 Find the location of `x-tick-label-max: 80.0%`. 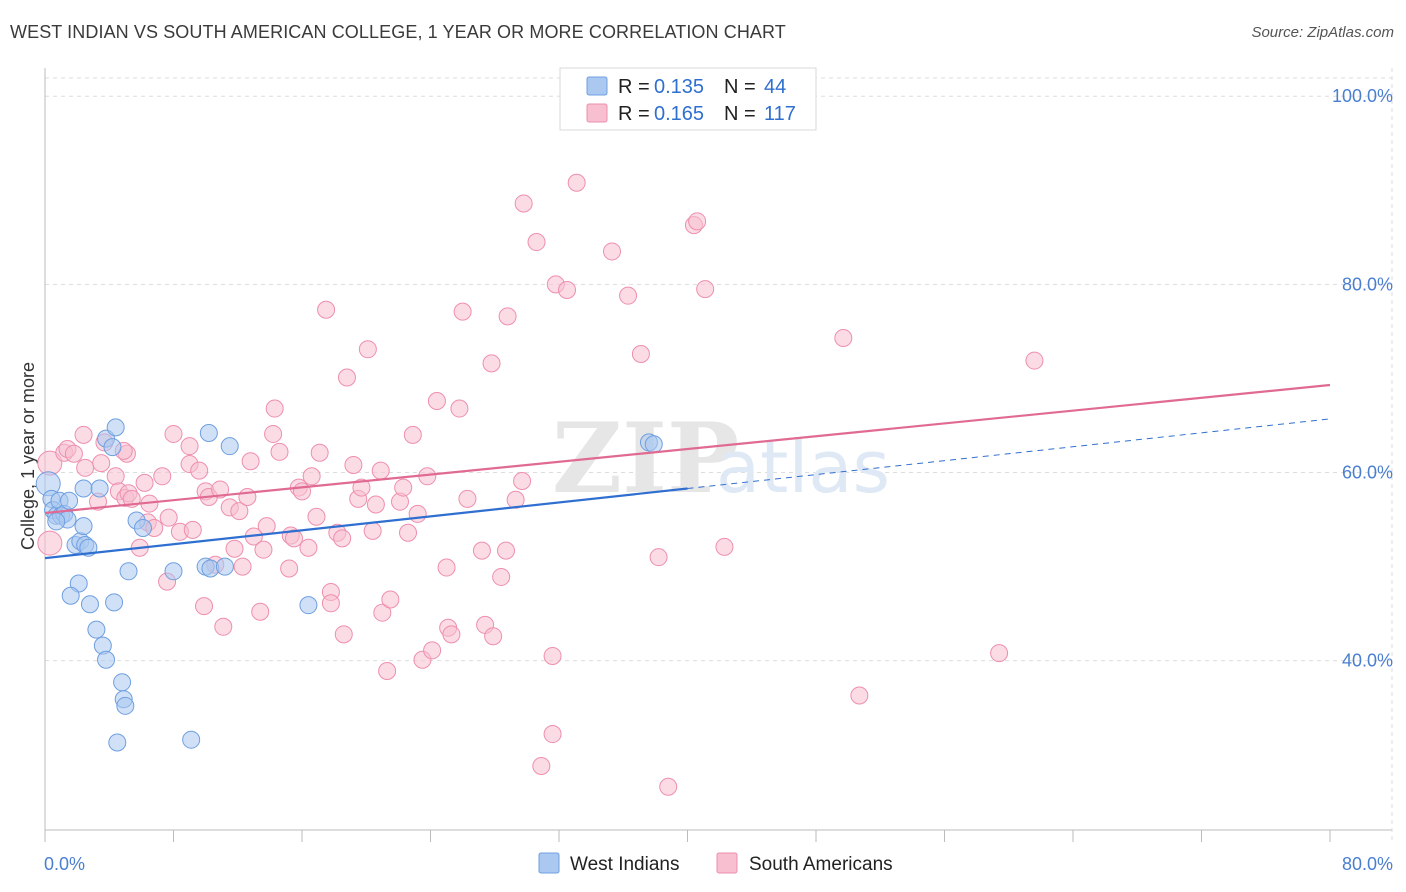

x-tick-label-max: 80.0% is located at coordinates (1367, 864).